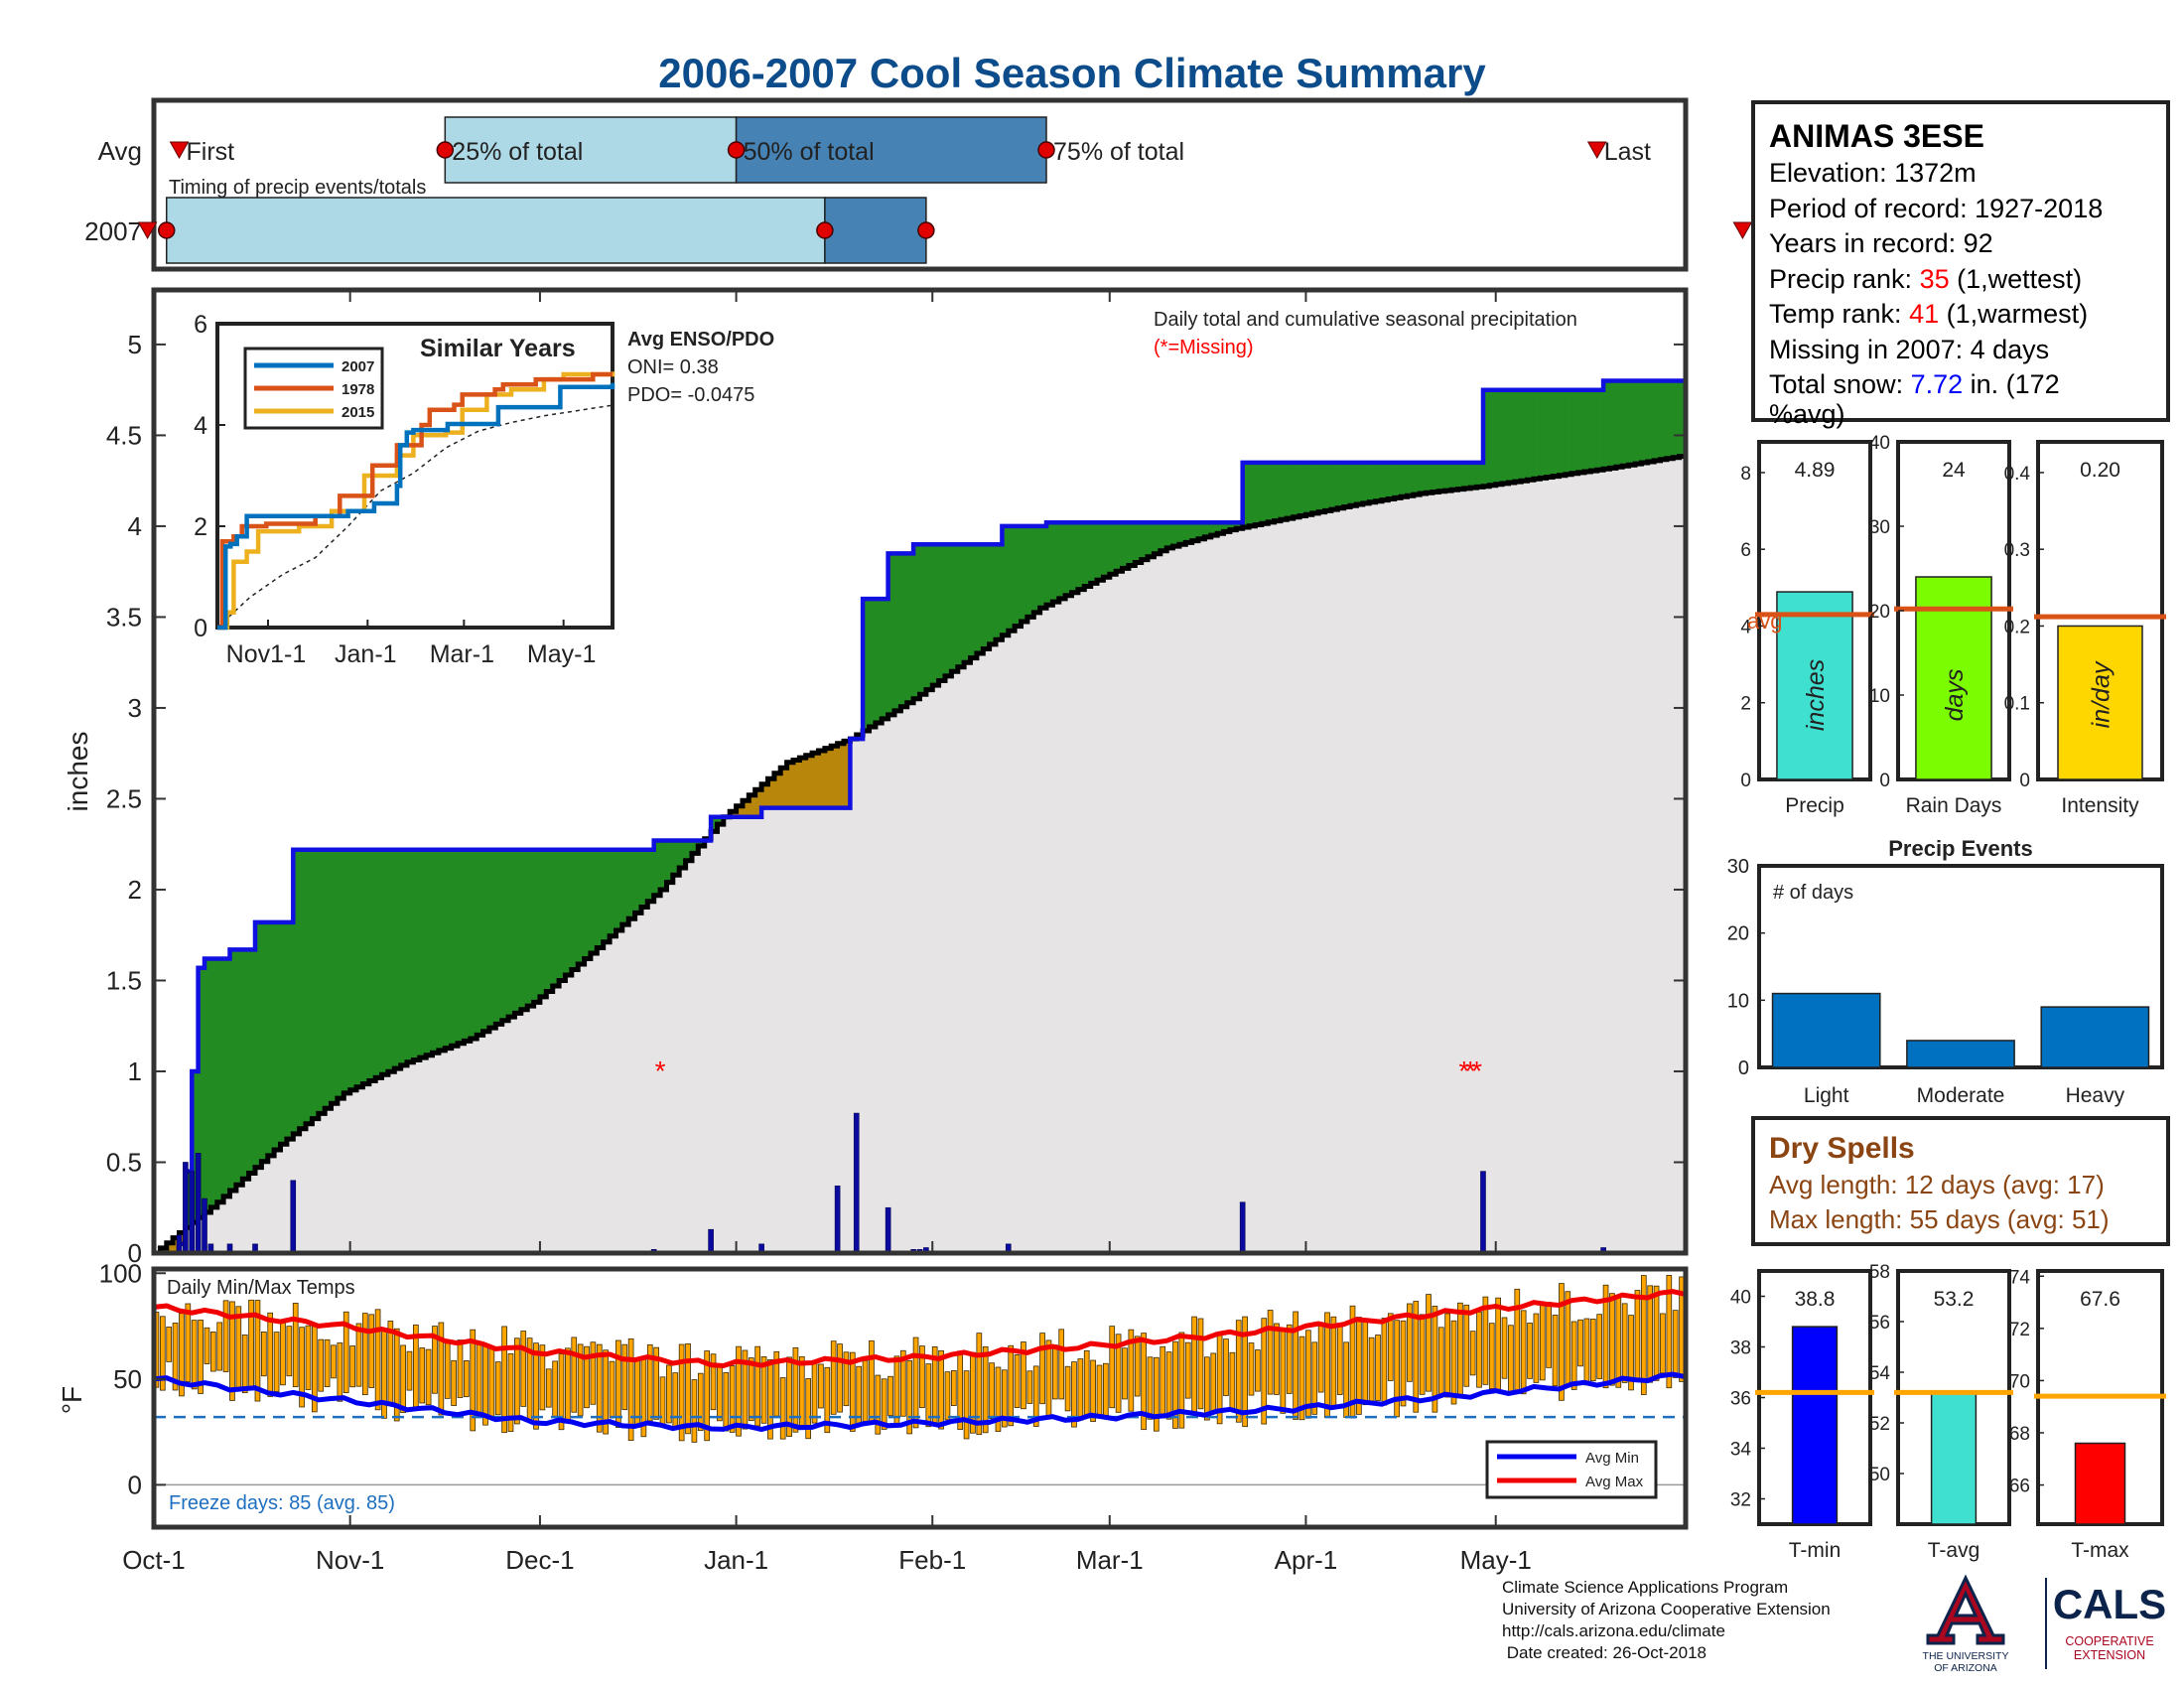 The image size is (2184, 1688). I want to click on temp-rank-suffix: (1,warmest), so click(2014, 314).